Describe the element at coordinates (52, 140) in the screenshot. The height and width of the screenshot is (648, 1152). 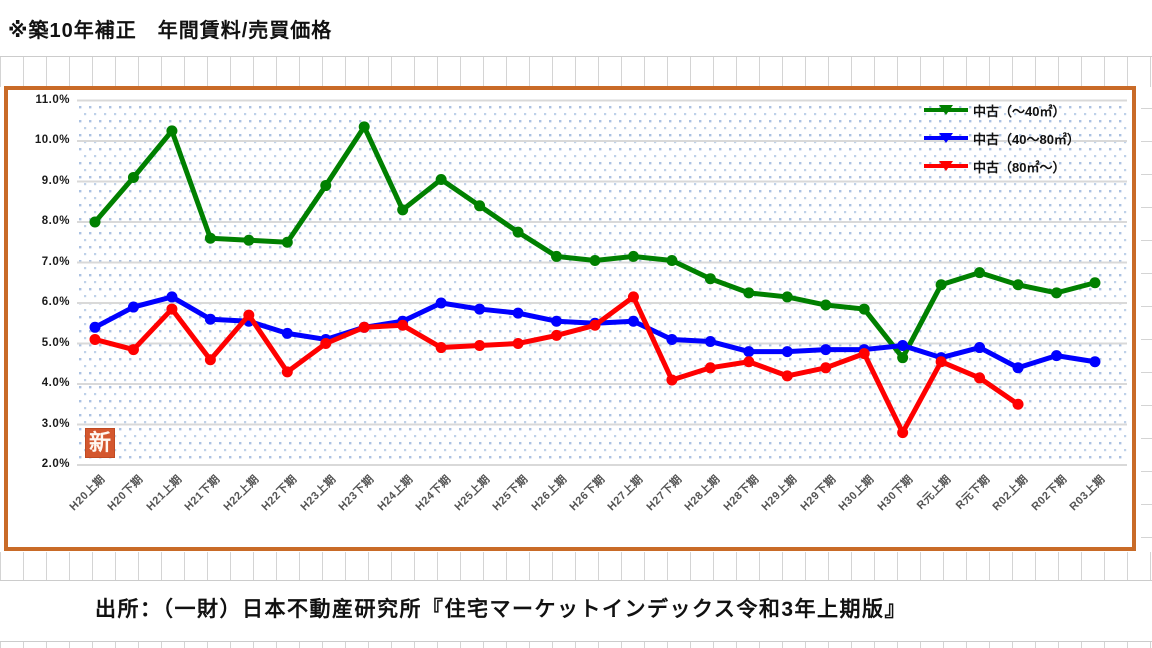
I see `y-axis-tick-label: 10.0%` at that location.